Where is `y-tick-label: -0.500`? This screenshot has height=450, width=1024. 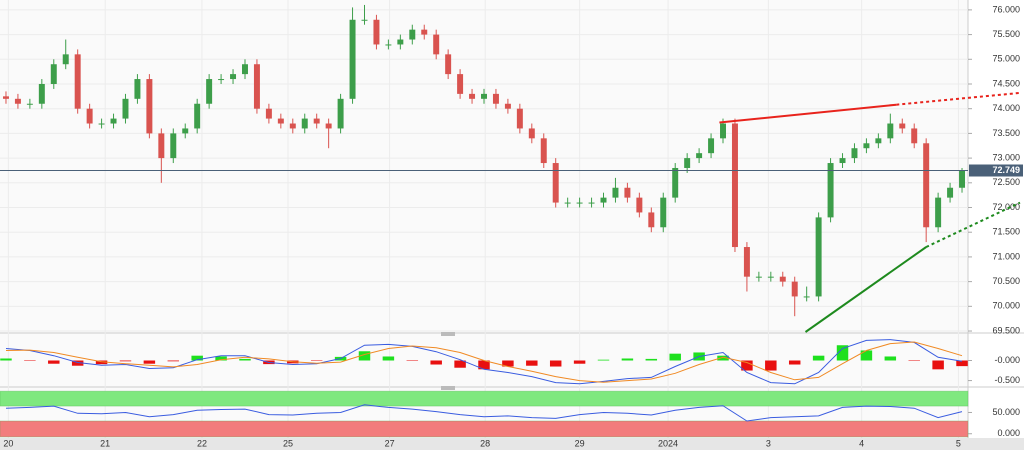 y-tick-label: -0.500 is located at coordinates (1007, 380).